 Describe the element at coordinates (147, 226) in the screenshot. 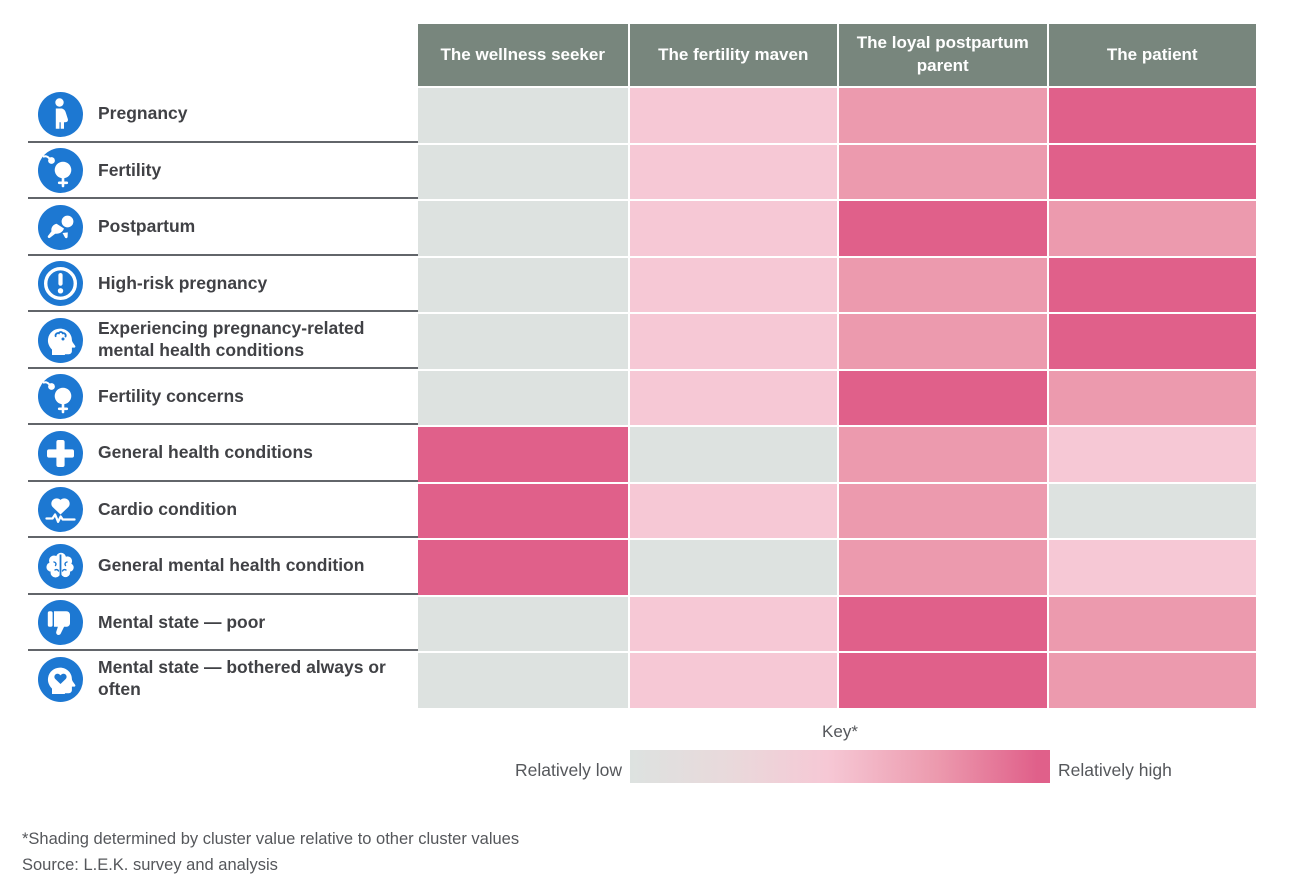

I see `row-label-text: Postpartum` at that location.